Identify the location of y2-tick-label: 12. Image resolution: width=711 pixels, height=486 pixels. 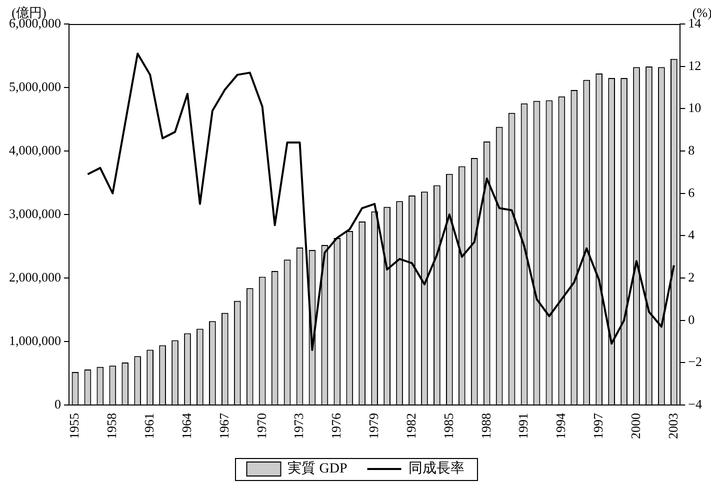
(695, 65).